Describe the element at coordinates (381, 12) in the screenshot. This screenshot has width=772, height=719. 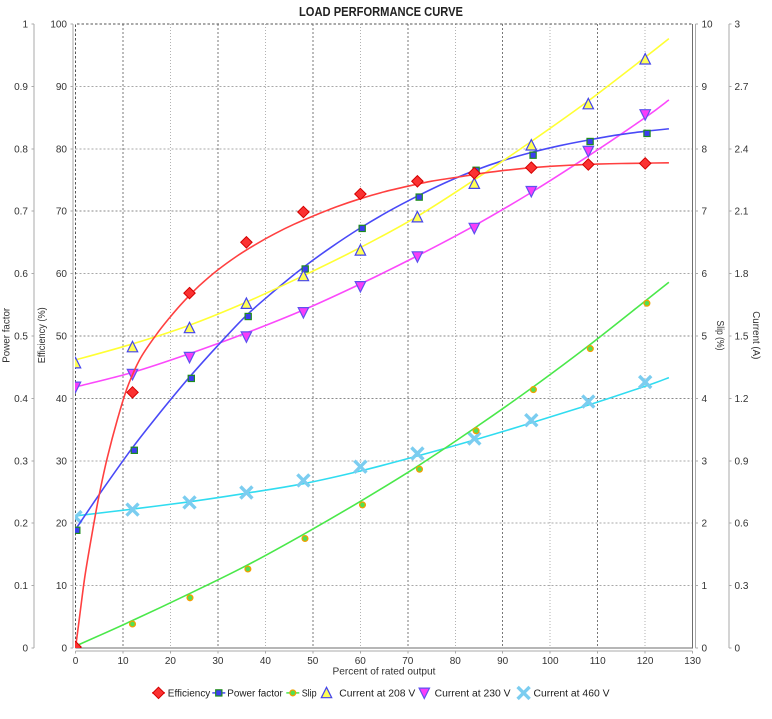
I see `svg-text: LOAD PERFORMANCE CURVE` at that location.